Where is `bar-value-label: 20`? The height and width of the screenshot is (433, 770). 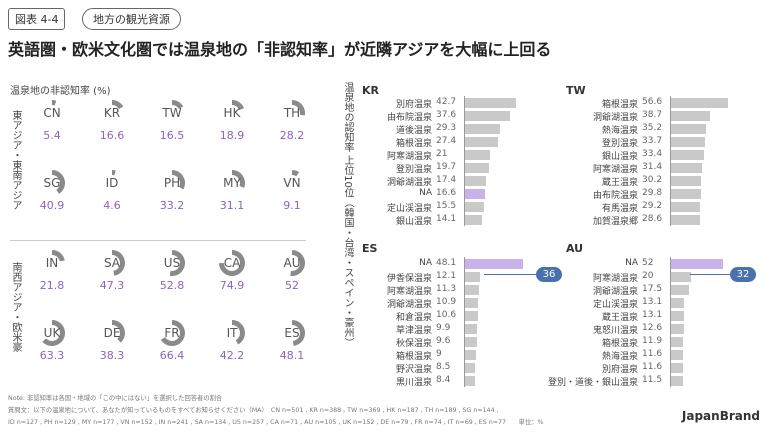
bar-value-label: 20 is located at coordinates (648, 276).